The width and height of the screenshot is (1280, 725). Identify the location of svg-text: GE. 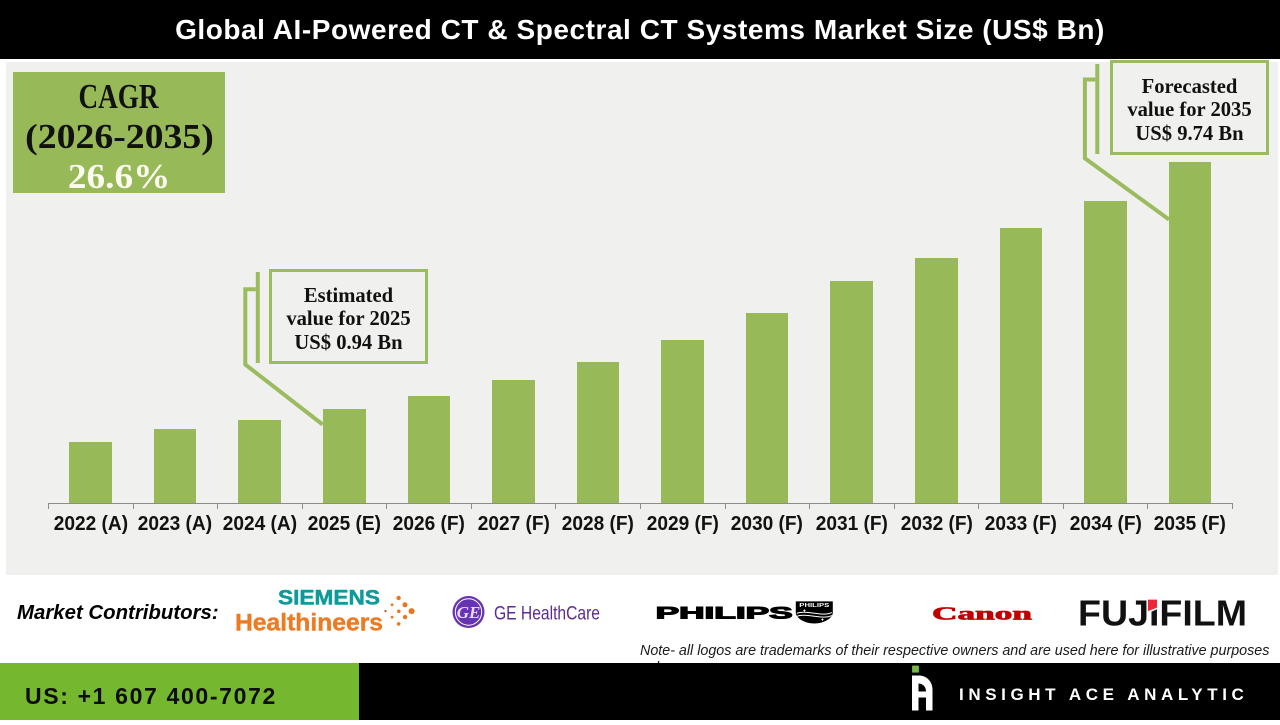
(469, 612).